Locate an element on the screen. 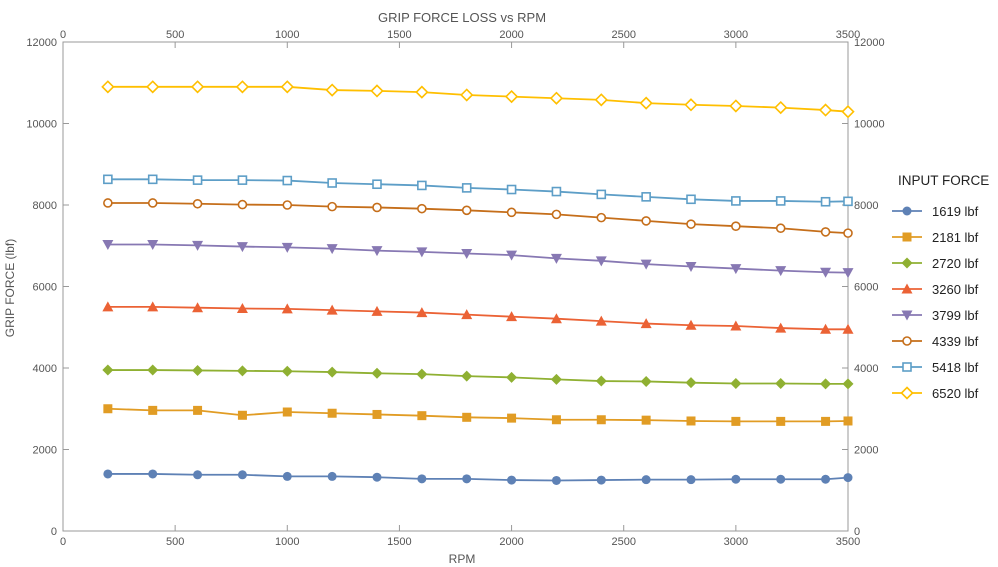  x-tick-label-top: 1500 is located at coordinates (399, 35).